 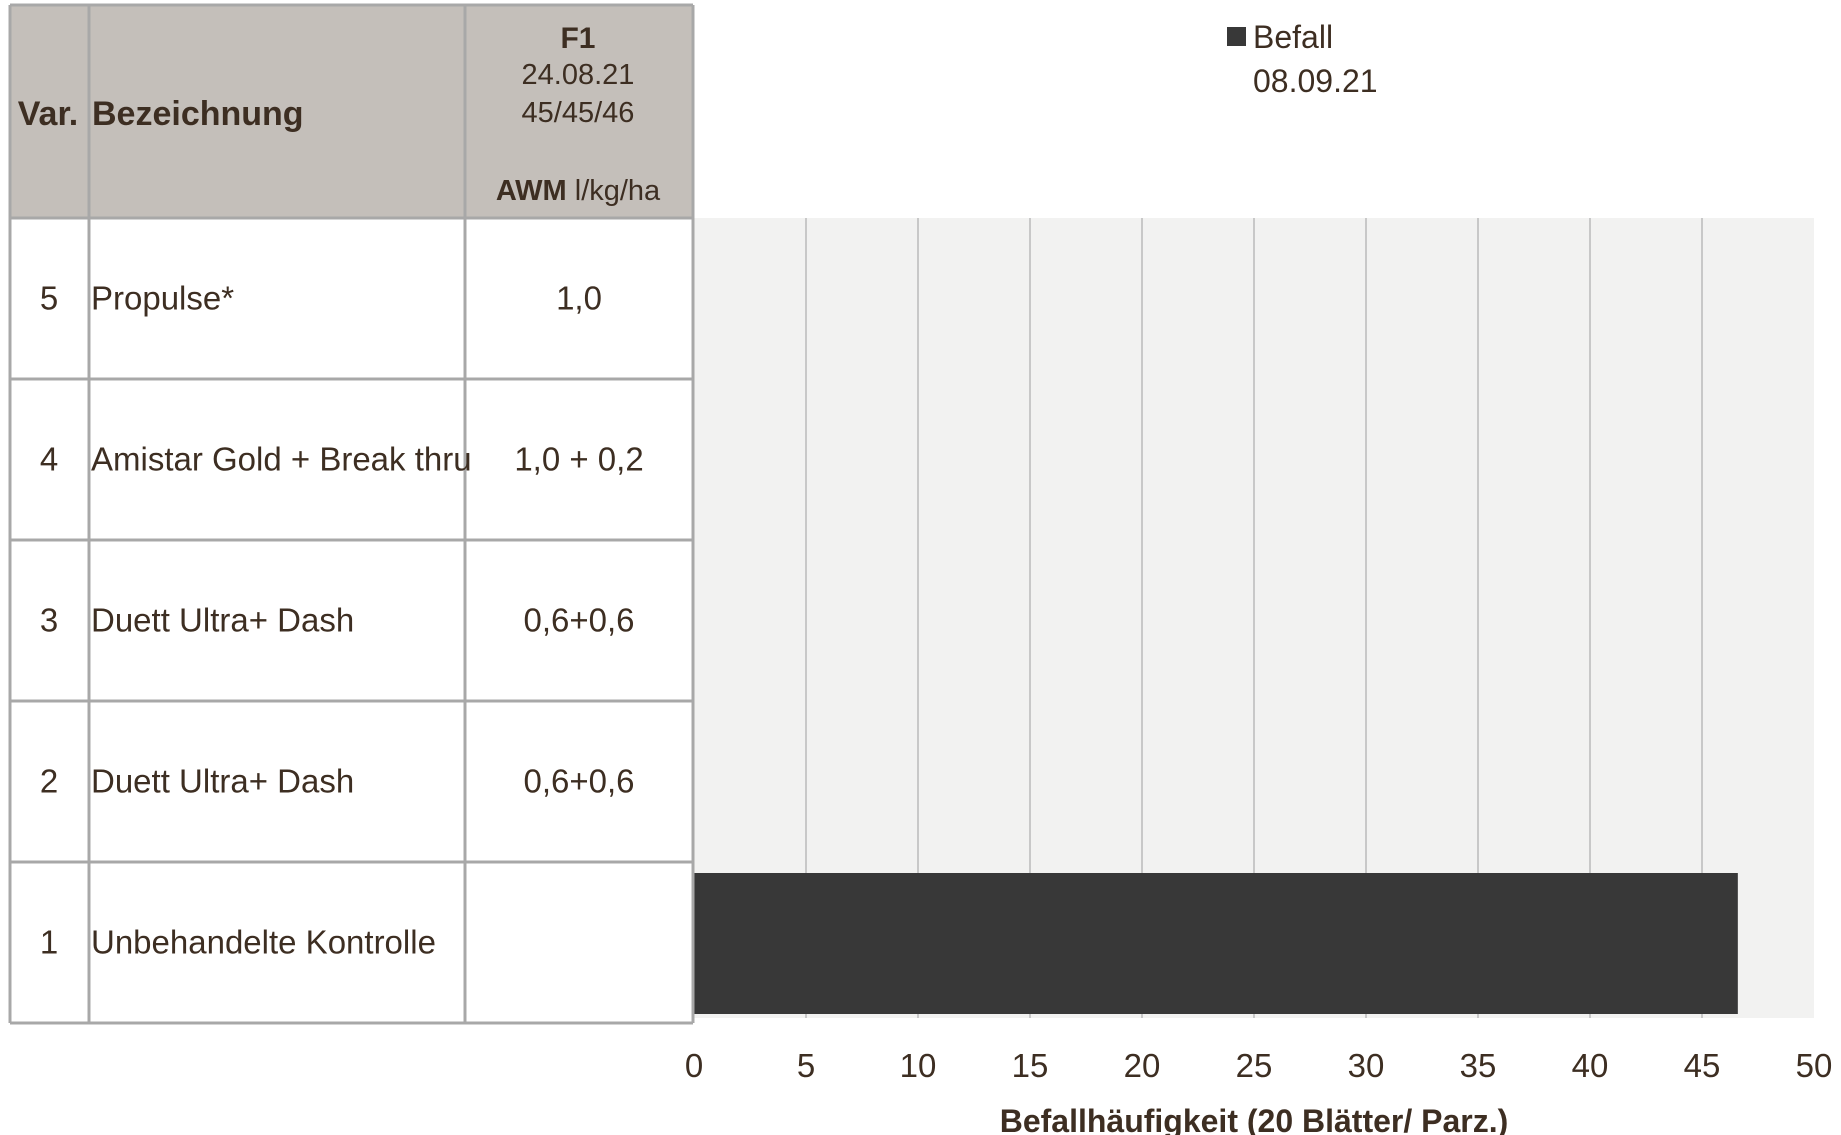 What do you see at coordinates (578, 113) in the screenshot?
I see `header-f1-stage: 45/45/46` at bounding box center [578, 113].